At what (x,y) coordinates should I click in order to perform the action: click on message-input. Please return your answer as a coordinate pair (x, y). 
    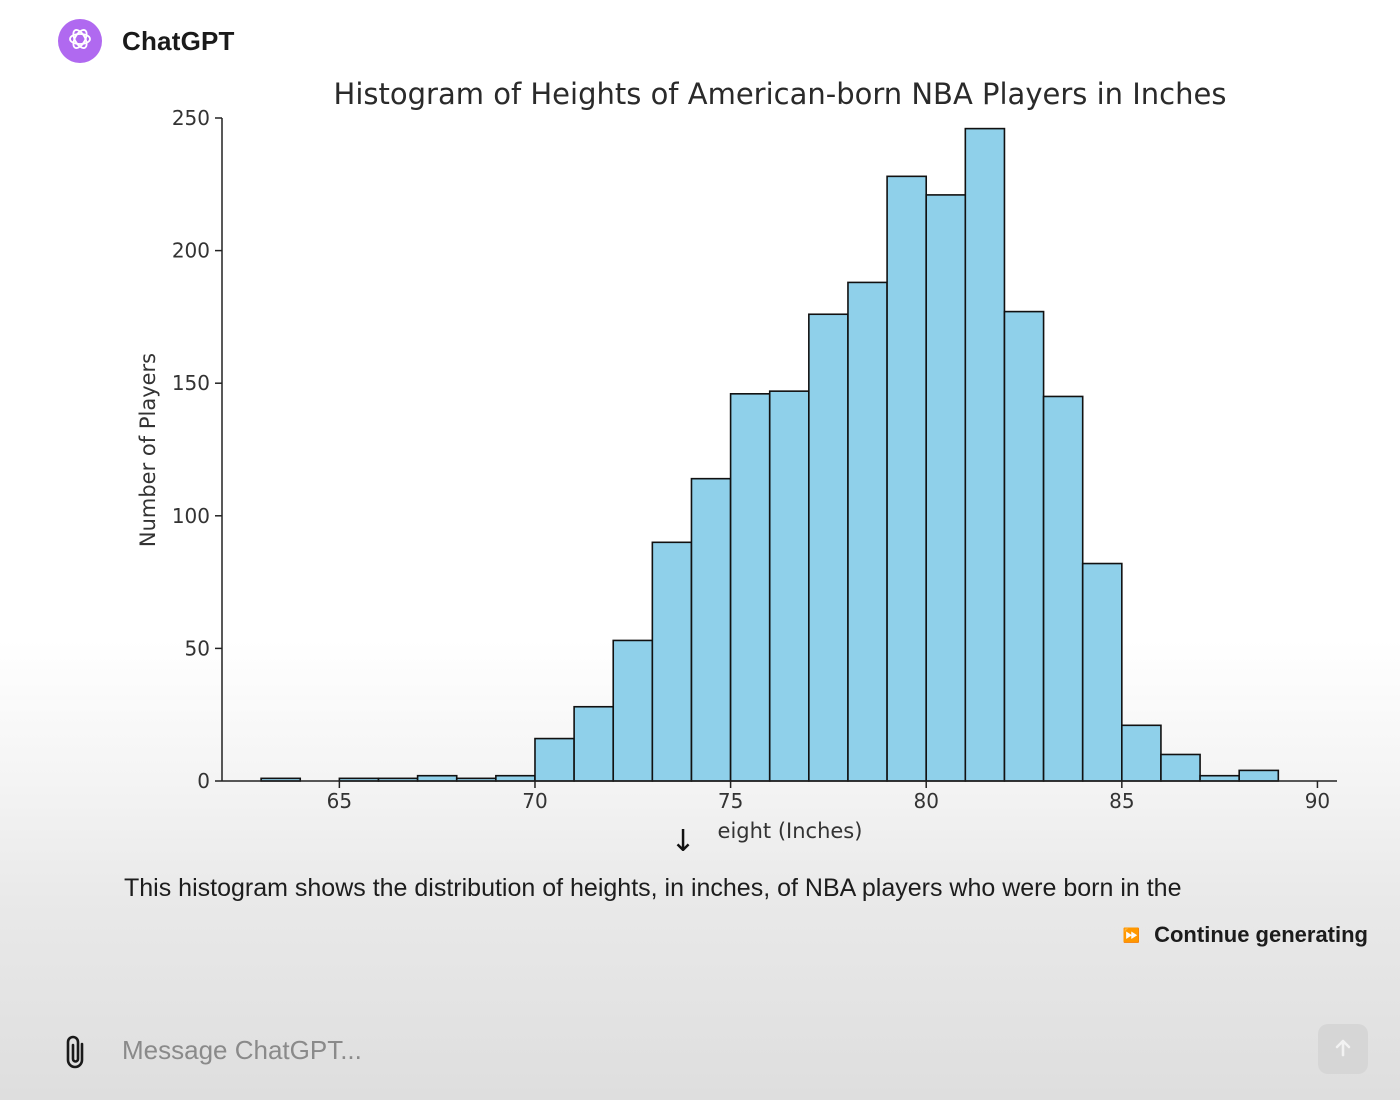
    Looking at the image, I should click on (697, 1050).